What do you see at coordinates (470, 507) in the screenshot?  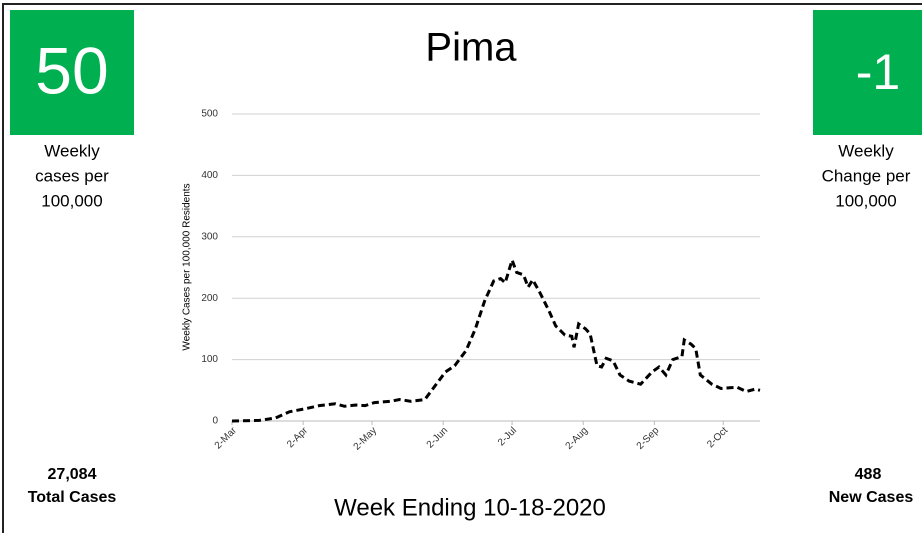 I see `footer: Week Ending 10-18-2020` at bounding box center [470, 507].